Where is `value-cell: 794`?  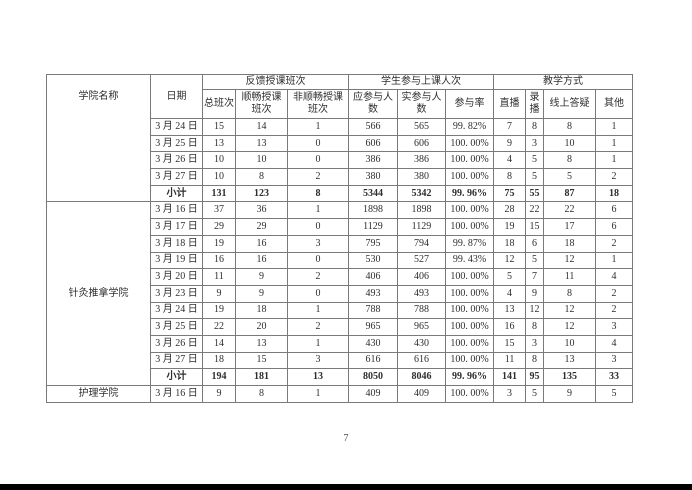 value-cell: 794 is located at coordinates (421, 243).